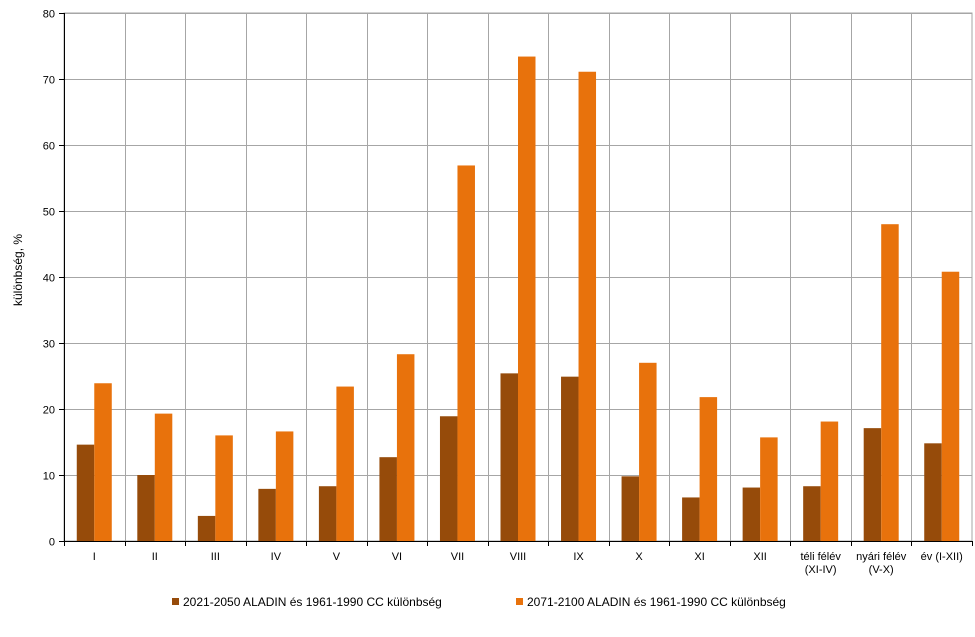 The height and width of the screenshot is (637, 975). What do you see at coordinates (820, 557) in the screenshot?
I see `x-tick-label-line: téli félév` at bounding box center [820, 557].